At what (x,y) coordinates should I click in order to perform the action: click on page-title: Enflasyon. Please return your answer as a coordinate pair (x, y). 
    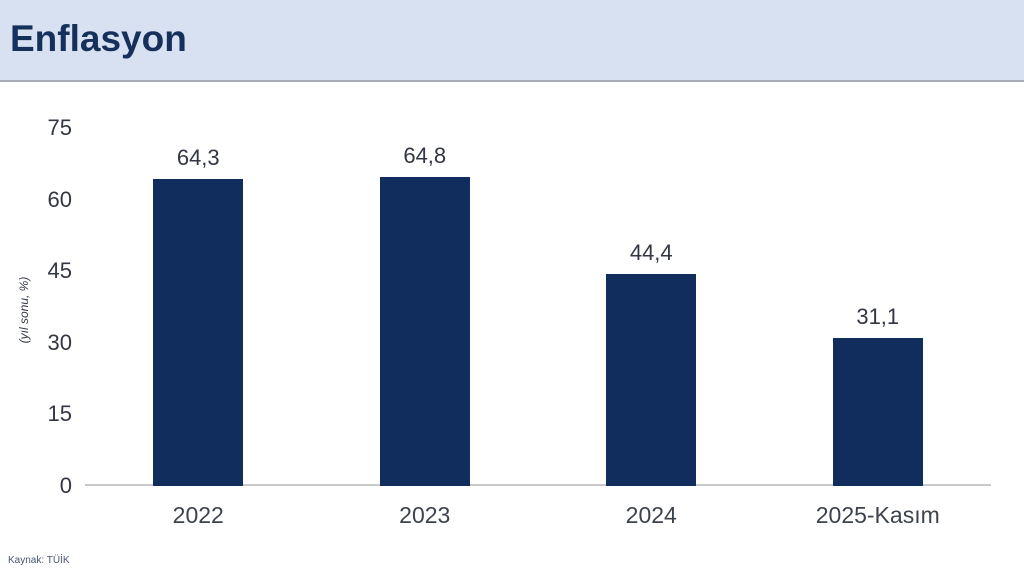
    Looking at the image, I should click on (98, 38).